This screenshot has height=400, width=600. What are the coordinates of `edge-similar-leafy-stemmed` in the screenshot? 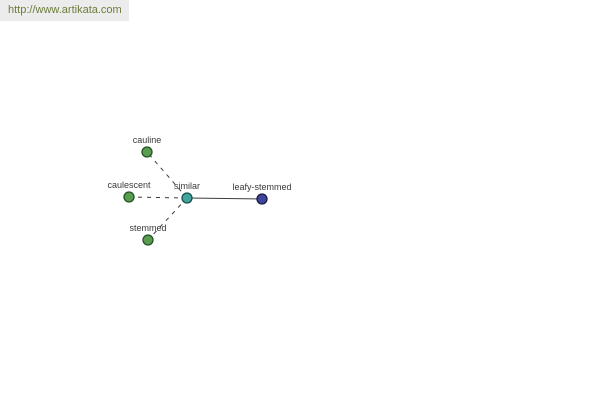 It's located at (224, 198).